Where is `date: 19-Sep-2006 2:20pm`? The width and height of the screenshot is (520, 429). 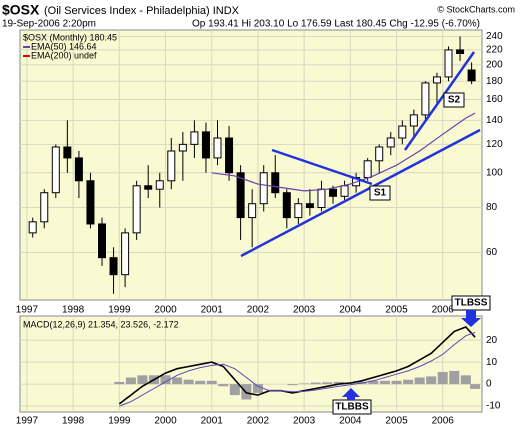 date: 19-Sep-2006 2:20pm is located at coordinates (49, 24).